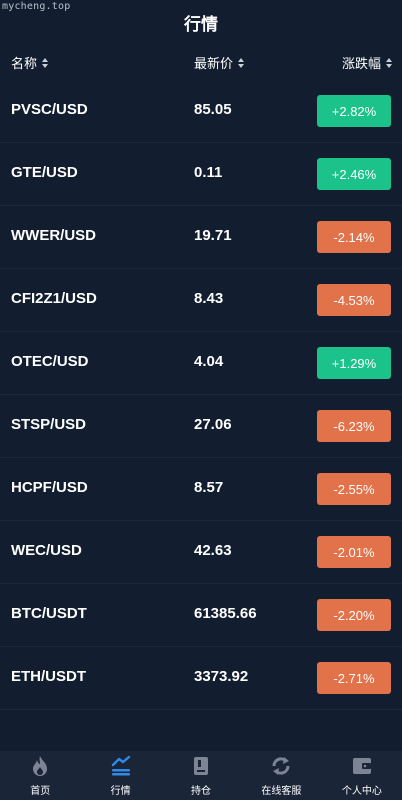 This screenshot has height=800, width=402. I want to click on market-row: WEC/USD 42.63 -2.01%, so click(201, 552).